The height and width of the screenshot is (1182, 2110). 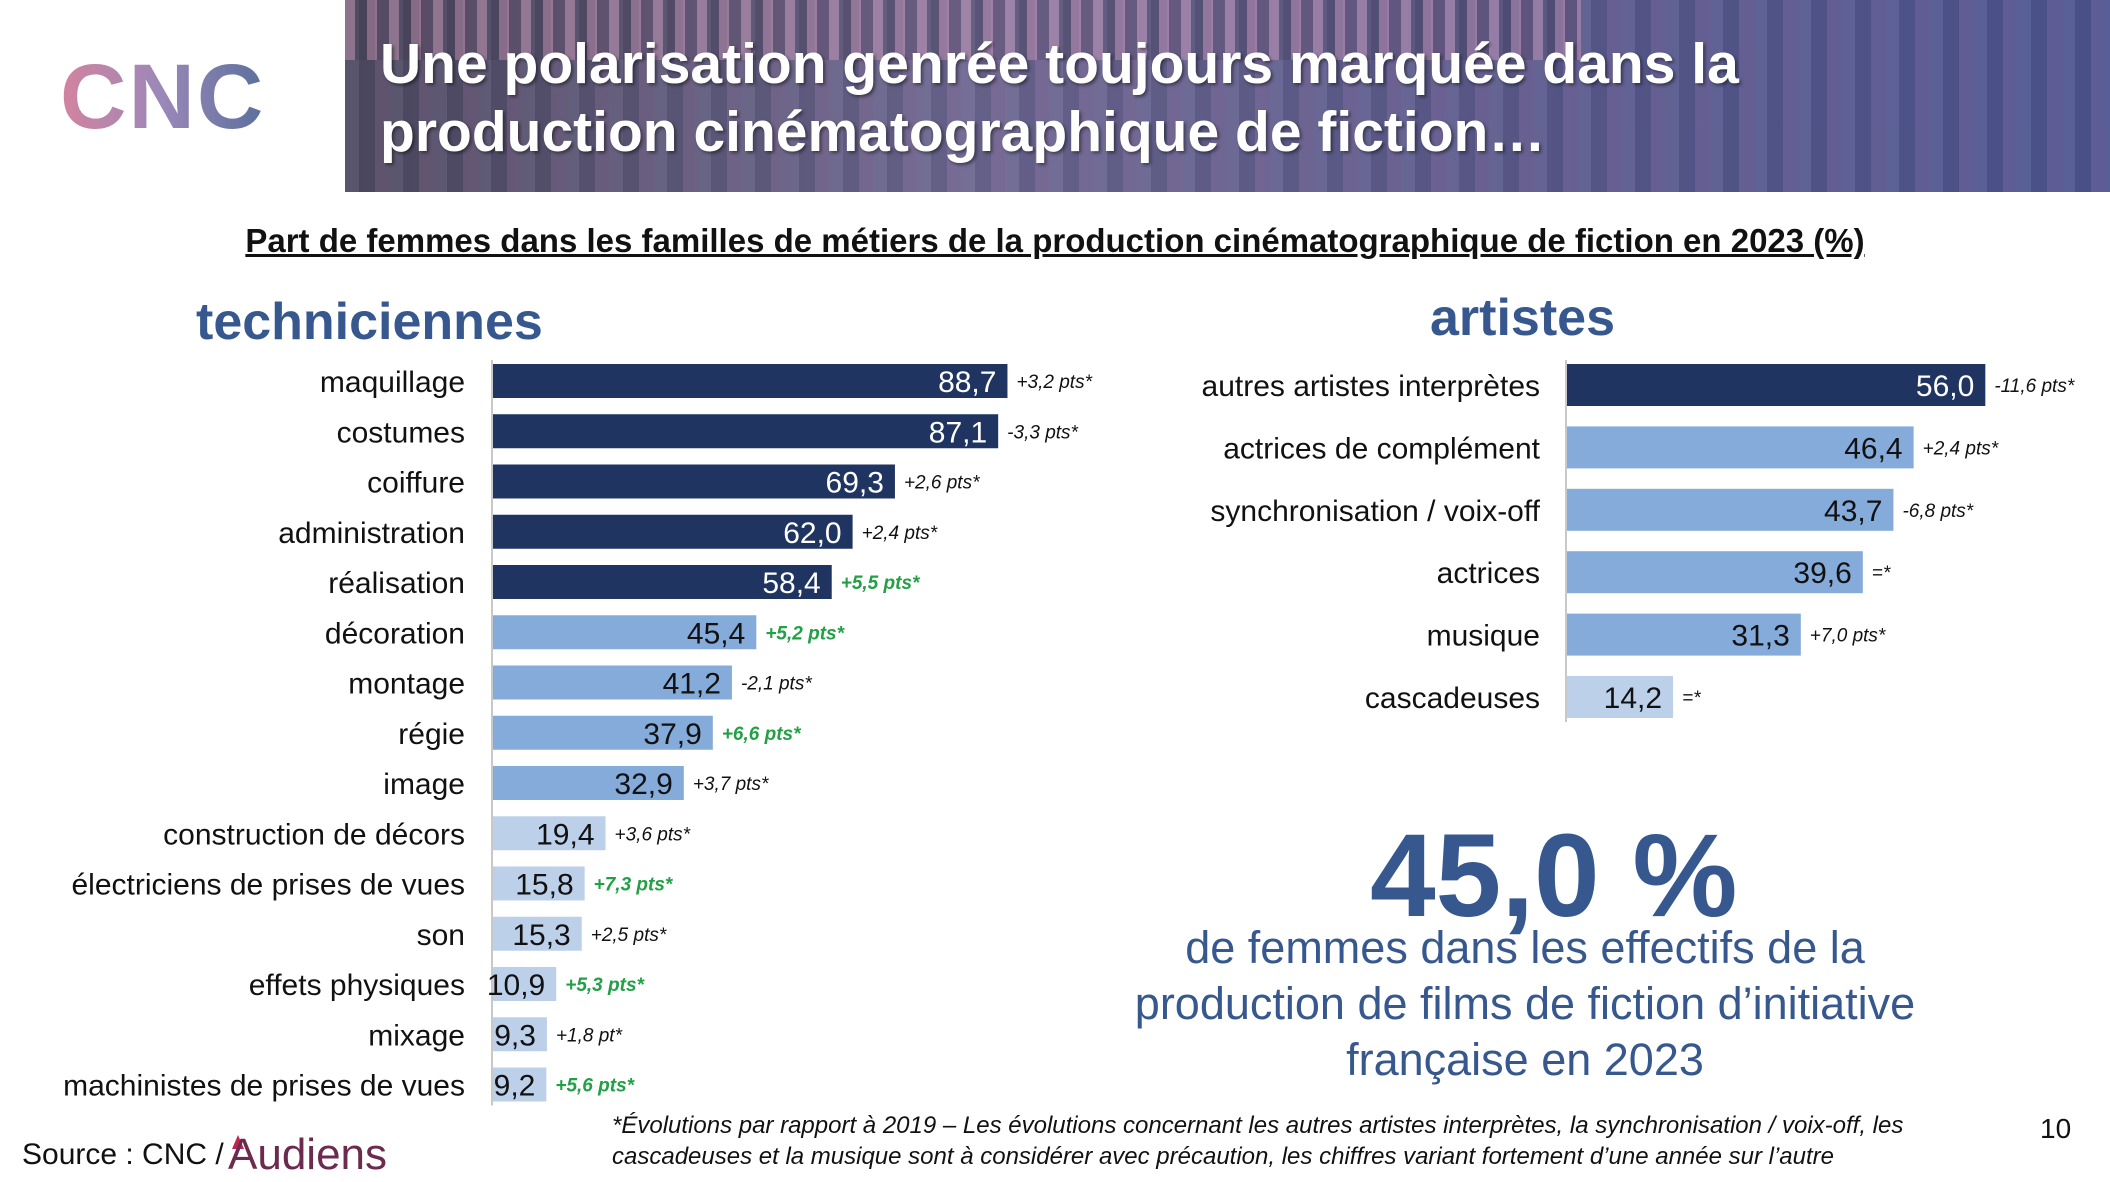 What do you see at coordinates (1691, 698) in the screenshot?
I see `change-label-art-5: =*` at bounding box center [1691, 698].